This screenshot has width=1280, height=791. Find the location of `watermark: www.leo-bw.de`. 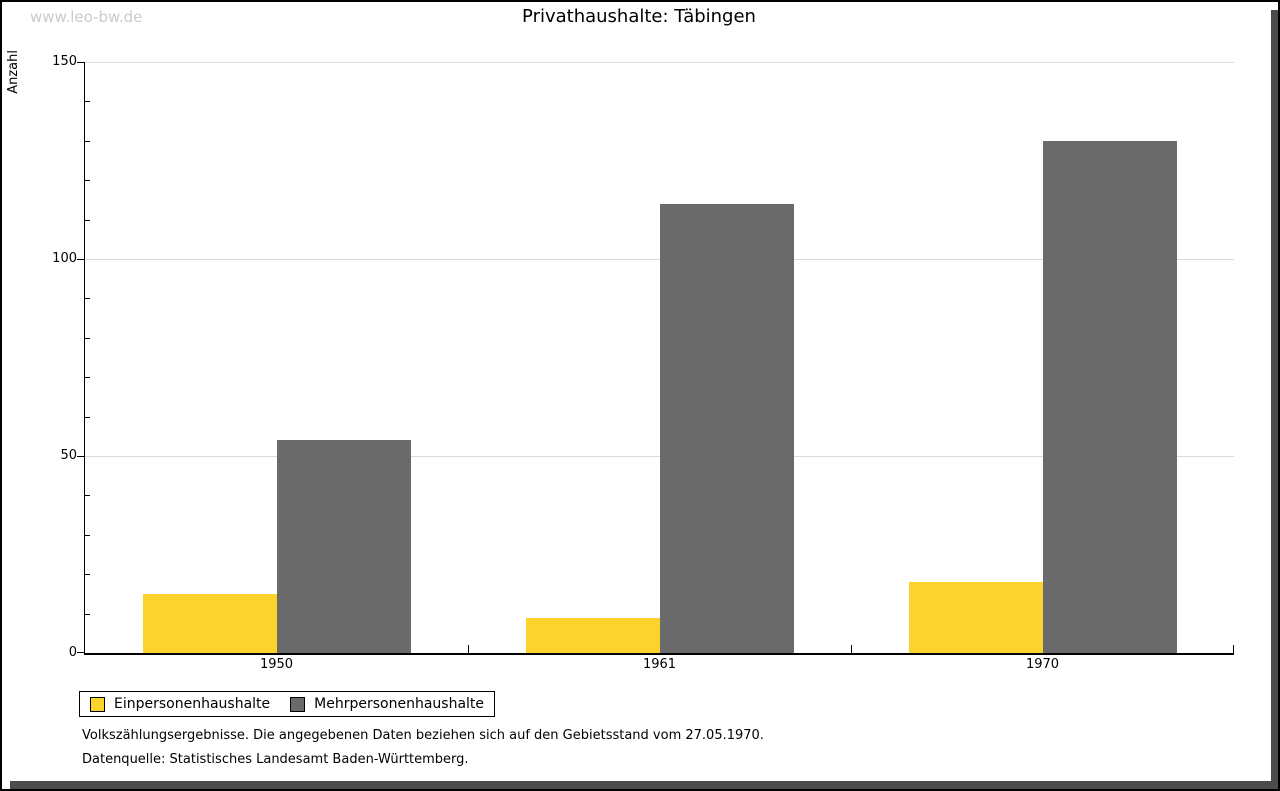

watermark: www.leo-bw.de is located at coordinates (86, 17).